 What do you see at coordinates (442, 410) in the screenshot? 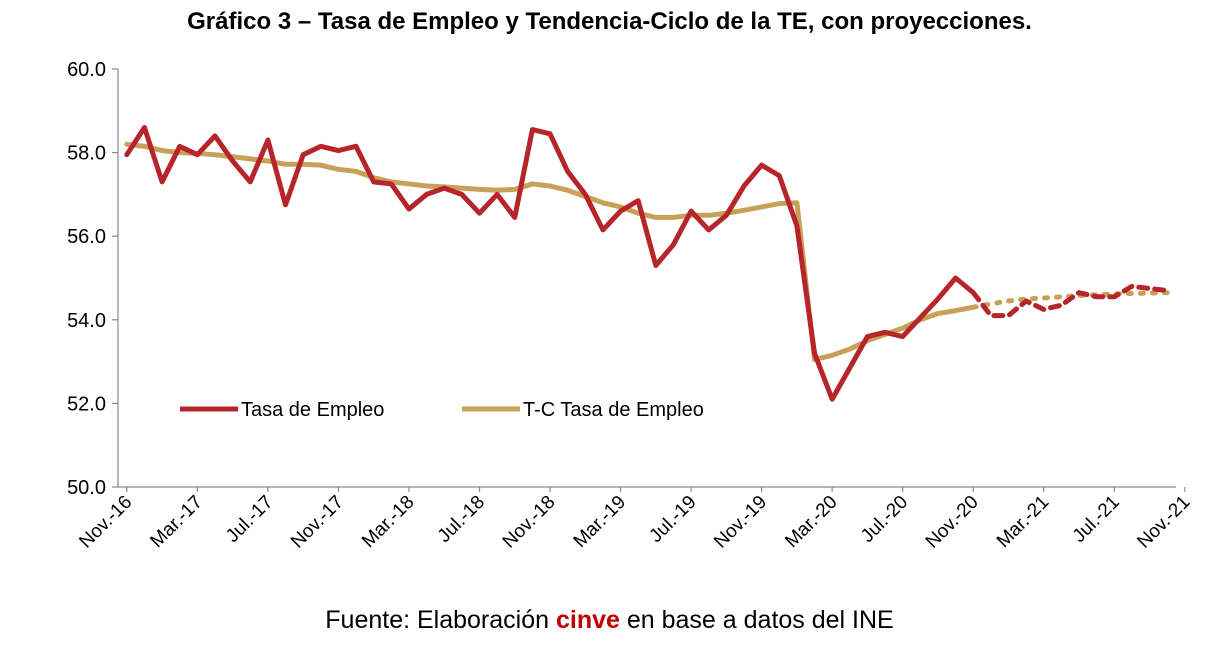
I see `legend: Tasa de Empleo T-C Tasa de Empleo` at bounding box center [442, 410].